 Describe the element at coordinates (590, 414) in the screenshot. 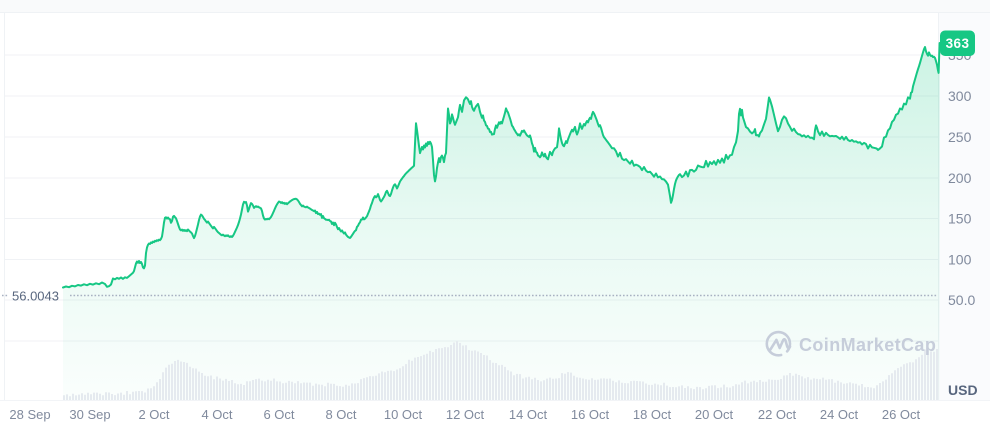

I see `svg-text: 16 Oct` at that location.